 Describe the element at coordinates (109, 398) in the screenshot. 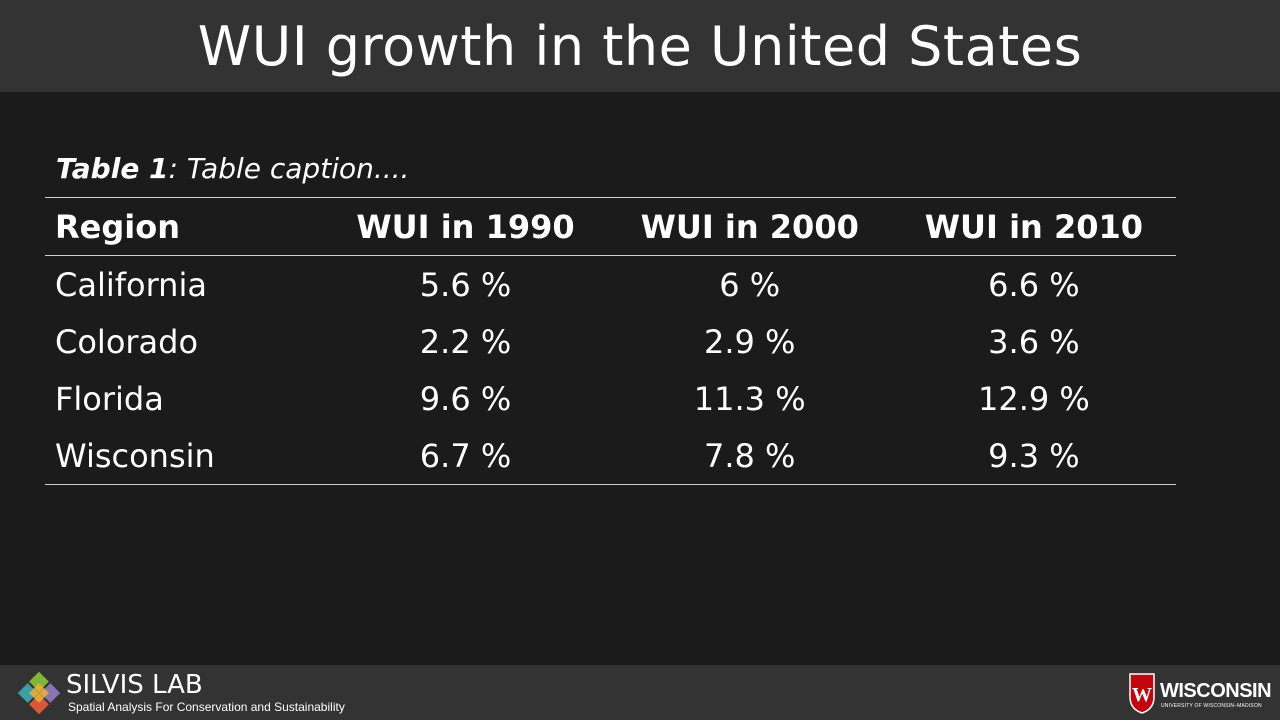

I see `cell-region: Florida` at that location.